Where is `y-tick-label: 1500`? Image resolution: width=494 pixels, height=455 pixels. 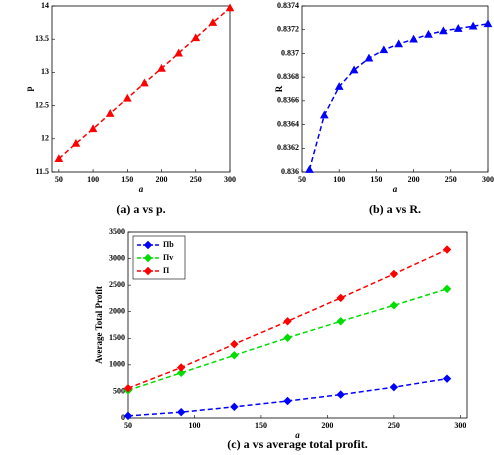
y-tick-label: 1500 is located at coordinates (117, 337).